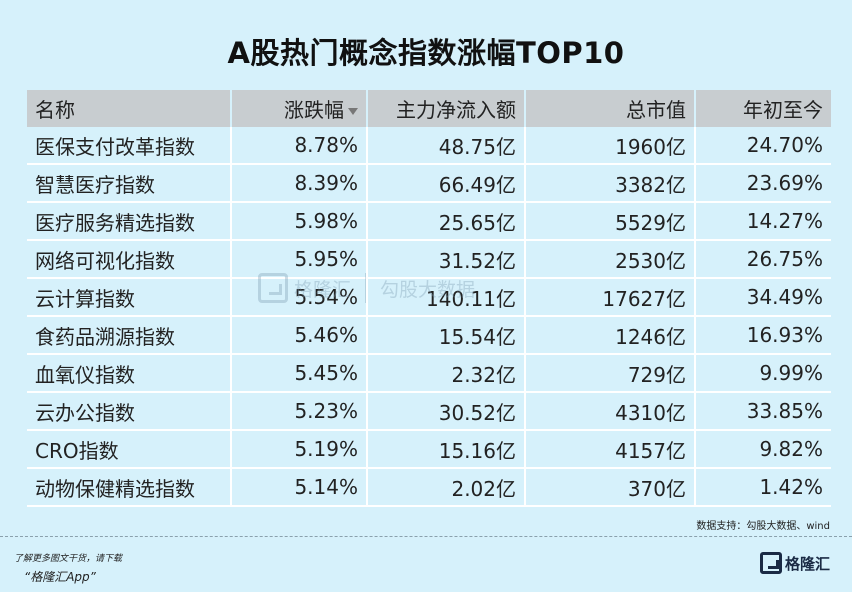  I want to click on cell-ytd: 34.49%, so click(763, 297).